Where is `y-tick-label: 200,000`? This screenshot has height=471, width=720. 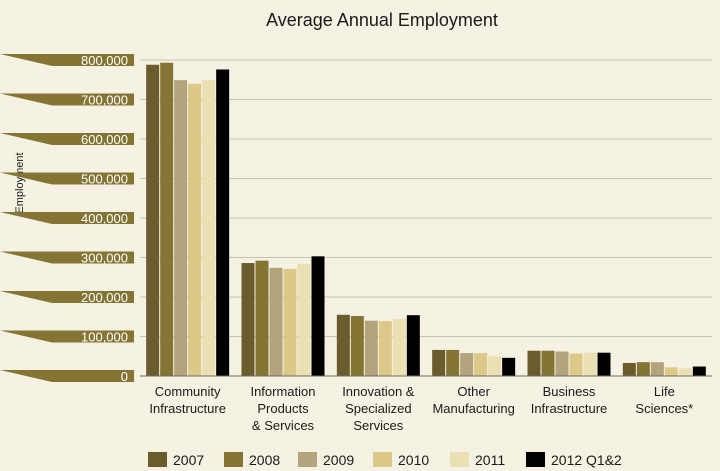
y-tick-label: 200,000 is located at coordinates (104, 297).